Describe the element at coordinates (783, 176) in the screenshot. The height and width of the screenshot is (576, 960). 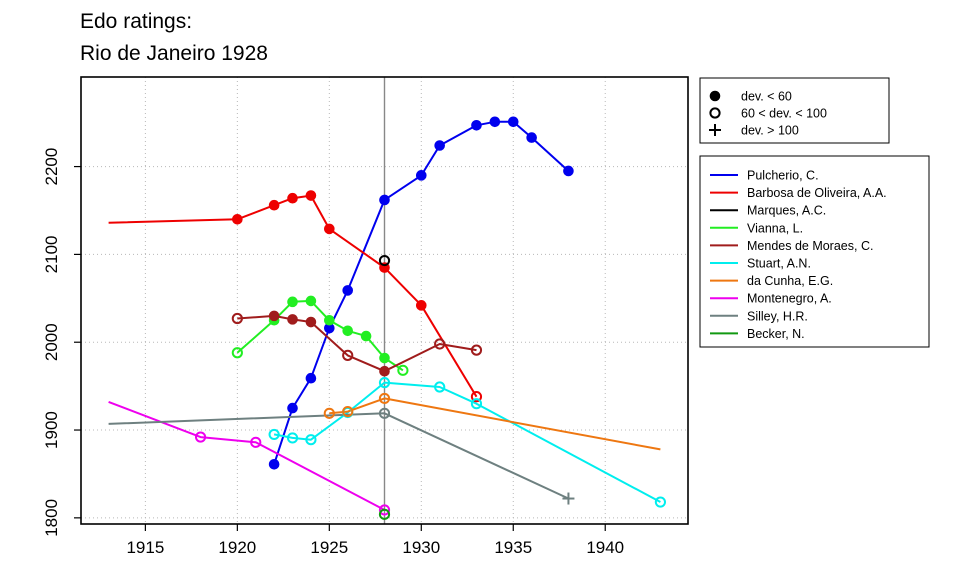
I see `legend-label-pulcherio-c: Pulcherio, C.` at that location.